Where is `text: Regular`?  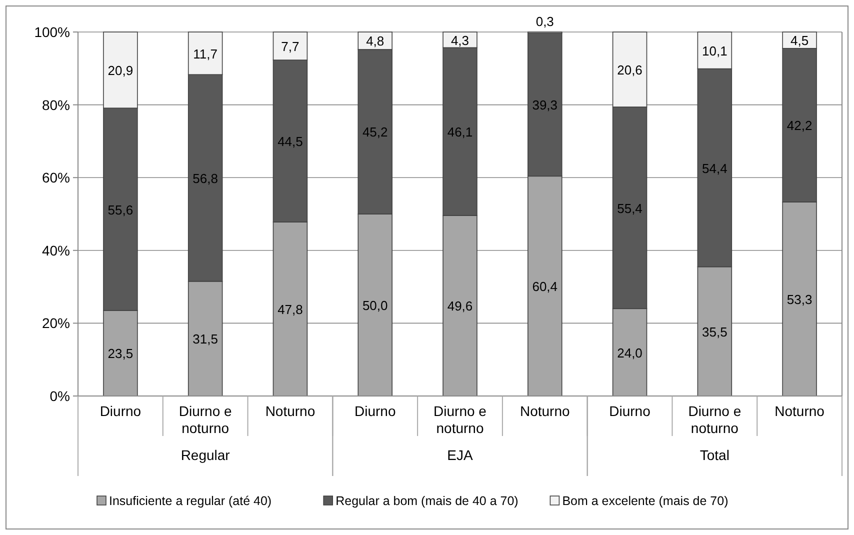
text: Regular is located at coordinates (205, 455).